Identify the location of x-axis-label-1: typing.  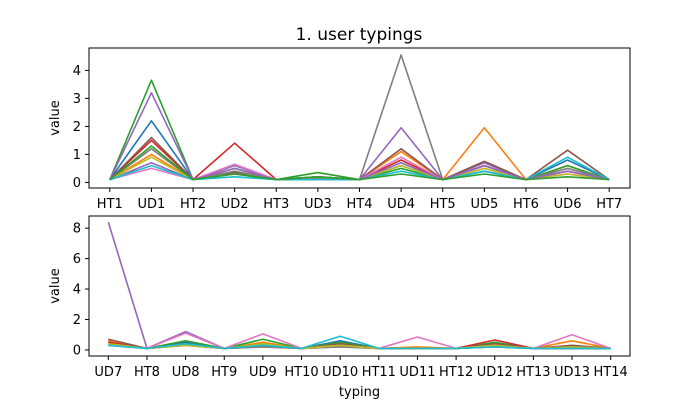
(359, 392).